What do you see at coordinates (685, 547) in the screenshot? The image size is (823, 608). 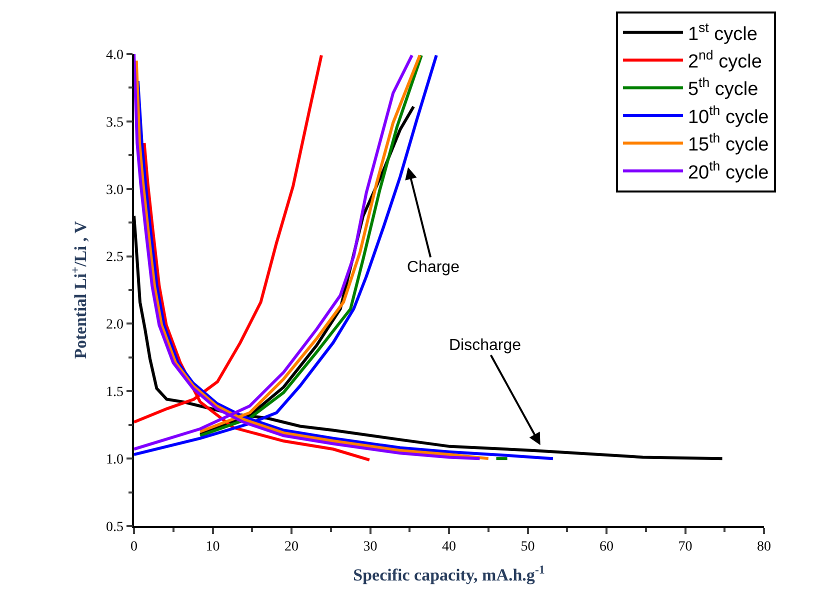 I see `x-tick-label: 70` at bounding box center [685, 547].